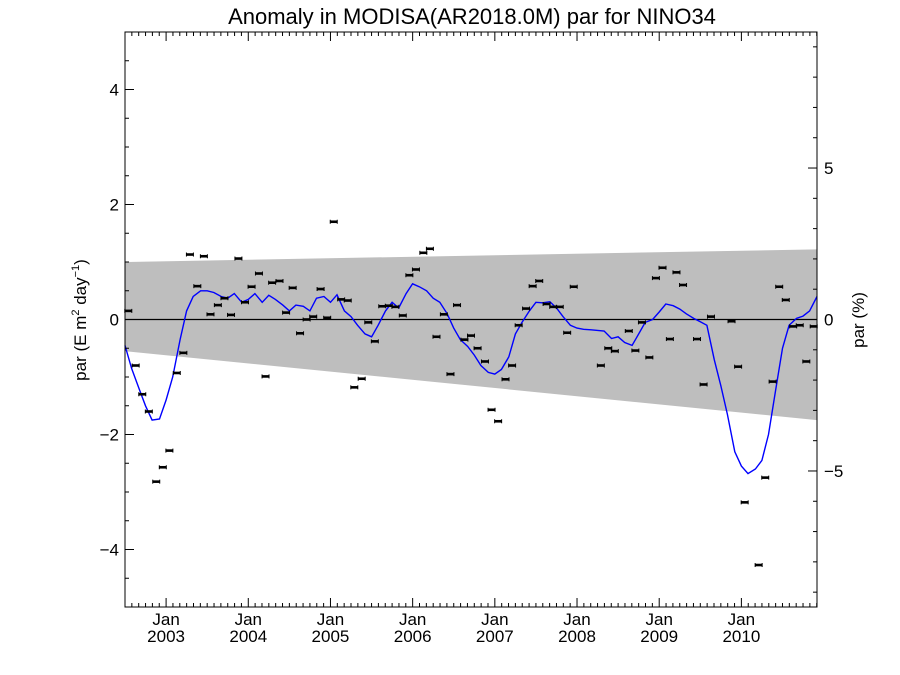 The image size is (900, 675). What do you see at coordinates (828, 320) in the screenshot?
I see `y2-tick-label: 0` at bounding box center [828, 320].